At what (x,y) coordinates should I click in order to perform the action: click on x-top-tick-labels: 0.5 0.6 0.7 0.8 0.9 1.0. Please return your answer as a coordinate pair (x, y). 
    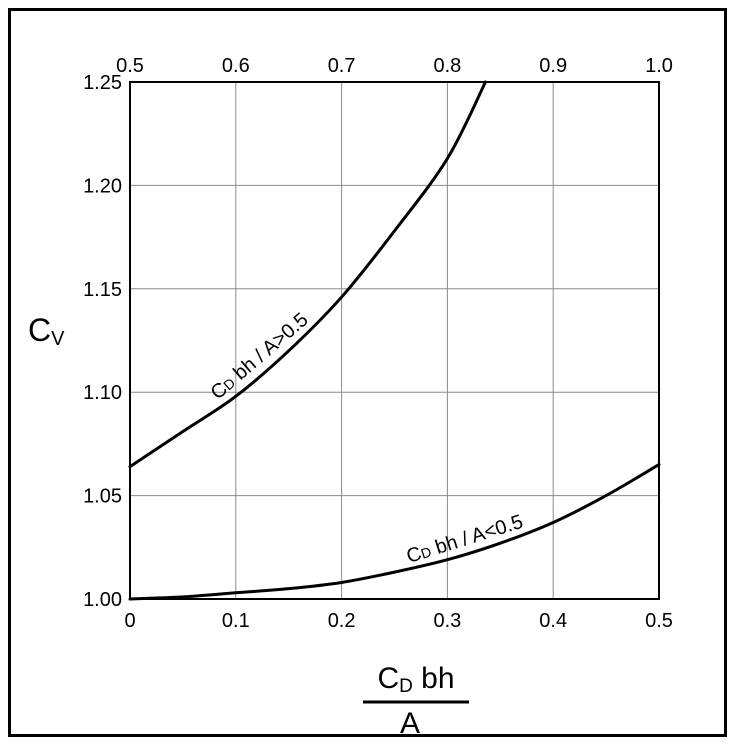
    Looking at the image, I should click on (394, 66).